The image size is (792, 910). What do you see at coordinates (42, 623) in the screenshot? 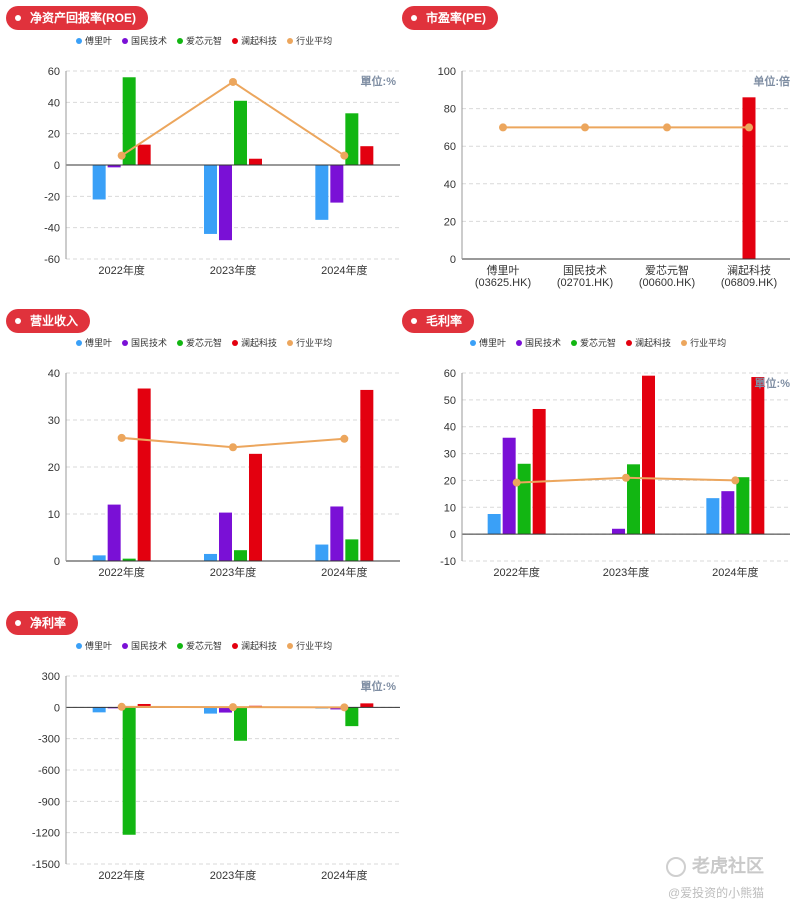
I see `panel-title-net: 净利率` at bounding box center [42, 623].